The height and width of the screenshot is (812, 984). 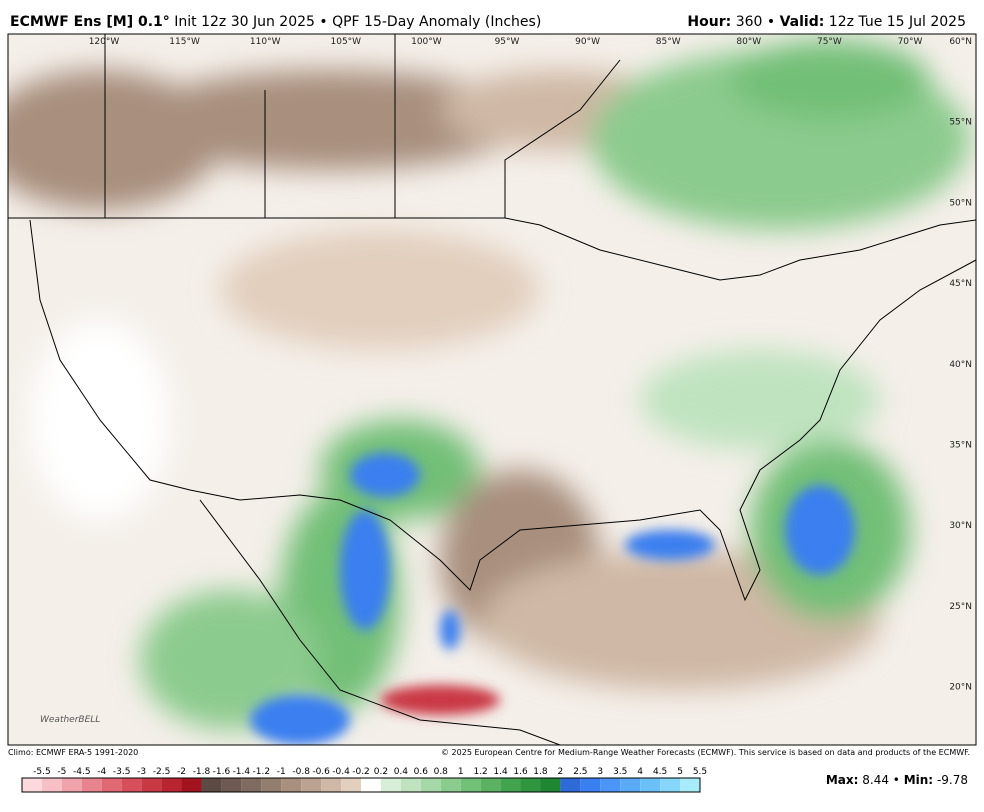 I want to click on colorbar-label: -0.4, so click(x=341, y=772).